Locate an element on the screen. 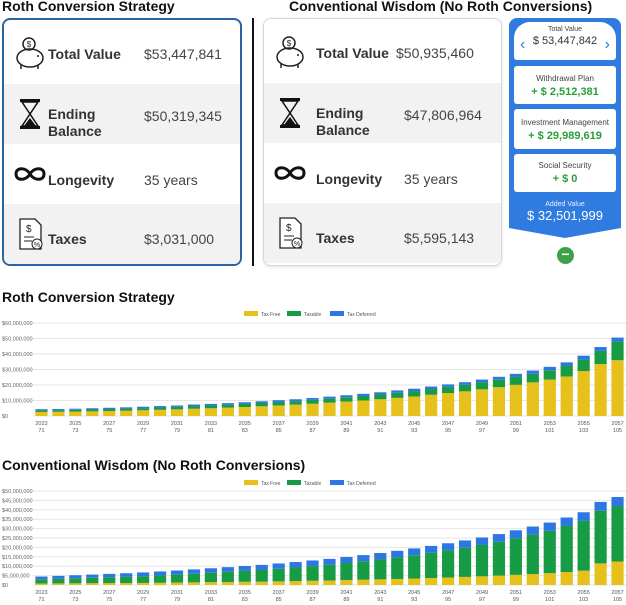 The image size is (626, 605). x-tick-year: 2051 is located at coordinates (516, 593).